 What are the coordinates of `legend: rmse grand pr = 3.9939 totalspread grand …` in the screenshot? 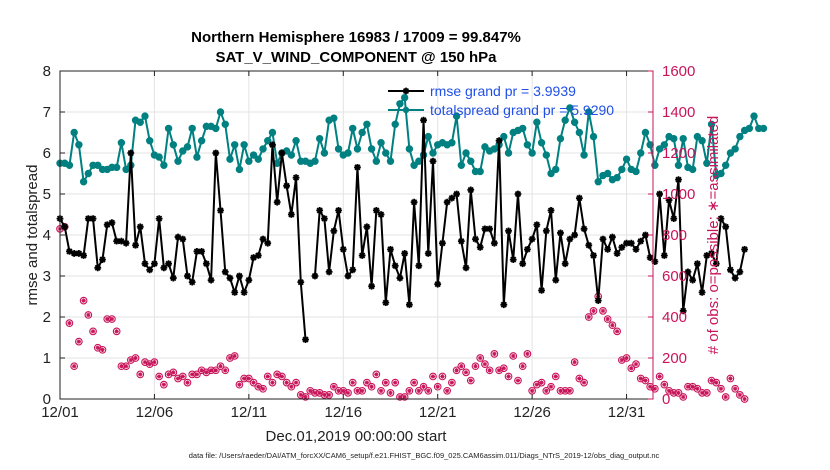 It's located at (501, 100).